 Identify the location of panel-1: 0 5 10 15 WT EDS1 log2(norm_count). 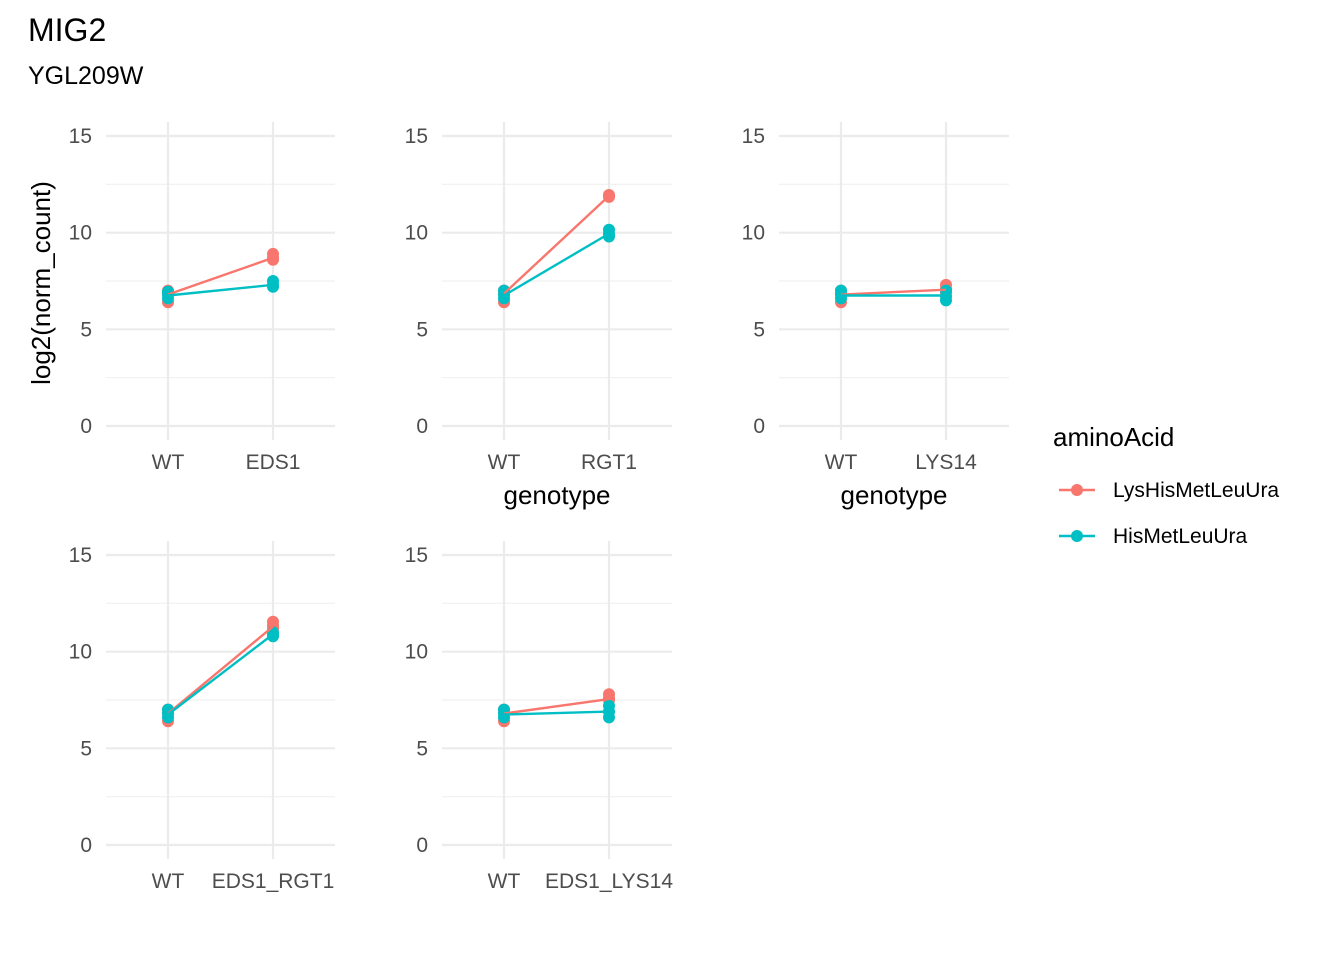
(180, 298).